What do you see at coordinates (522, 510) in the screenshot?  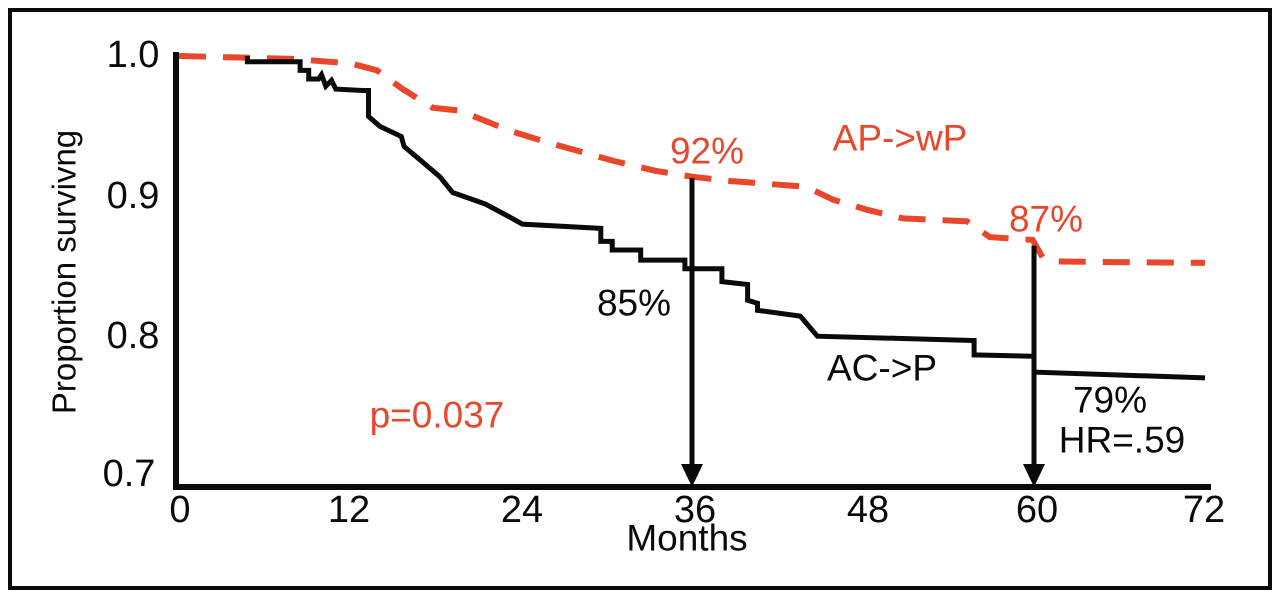 I see `x-tick-24: 24` at bounding box center [522, 510].